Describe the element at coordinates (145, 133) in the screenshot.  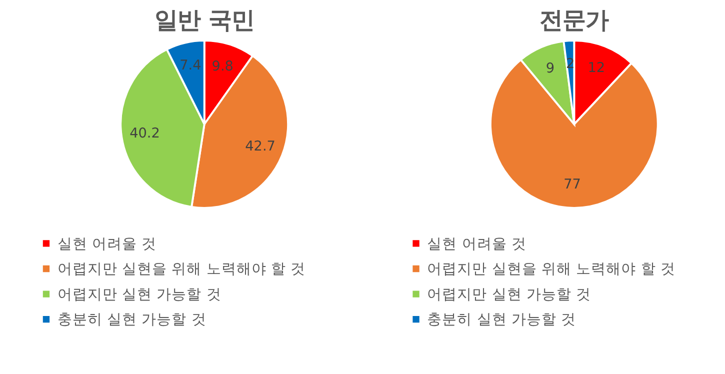
I see `data-label: 40.2` at that location.